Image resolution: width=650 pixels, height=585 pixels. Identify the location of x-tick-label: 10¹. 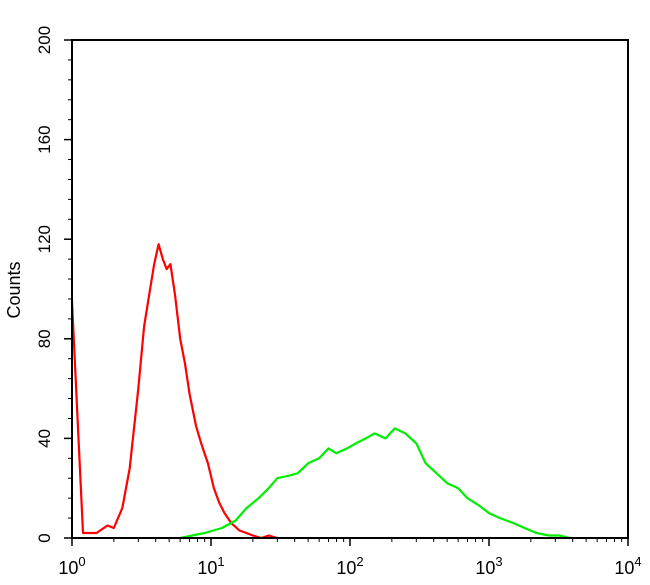
(210, 566).